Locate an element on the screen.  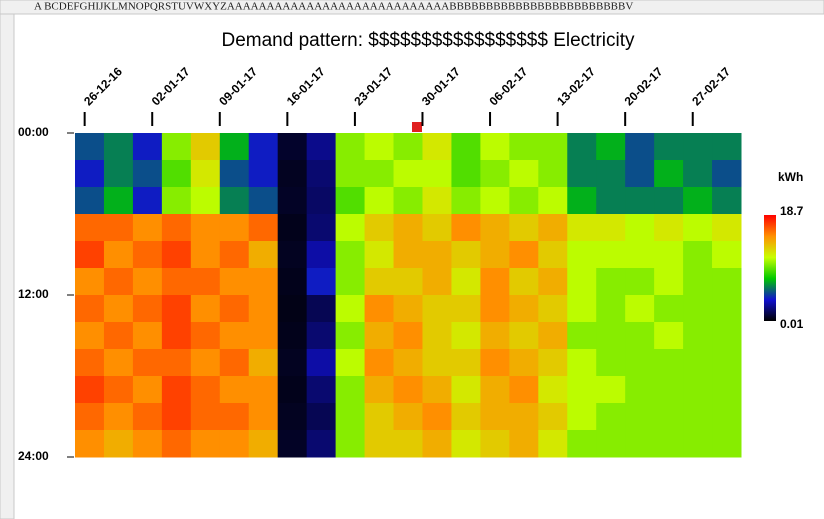
x-tick-label: 16-01-17 is located at coordinates (306, 86).